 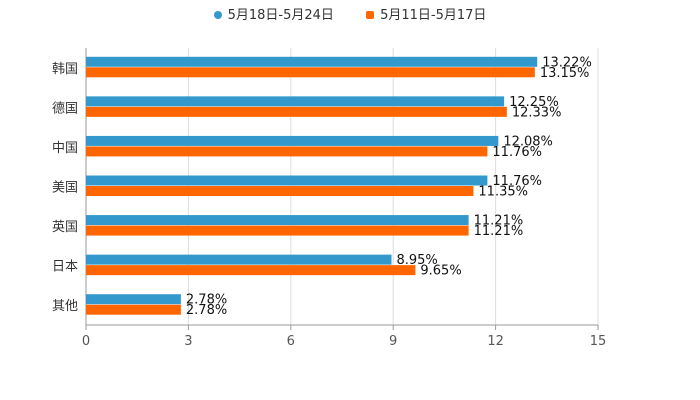 I want to click on category-label-1: 德国, so click(x=65, y=108).